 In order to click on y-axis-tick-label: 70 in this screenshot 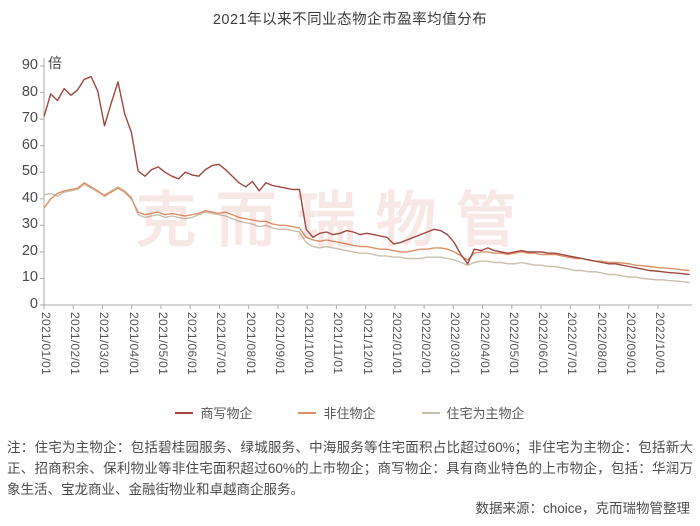, I will do `click(29, 118)`.